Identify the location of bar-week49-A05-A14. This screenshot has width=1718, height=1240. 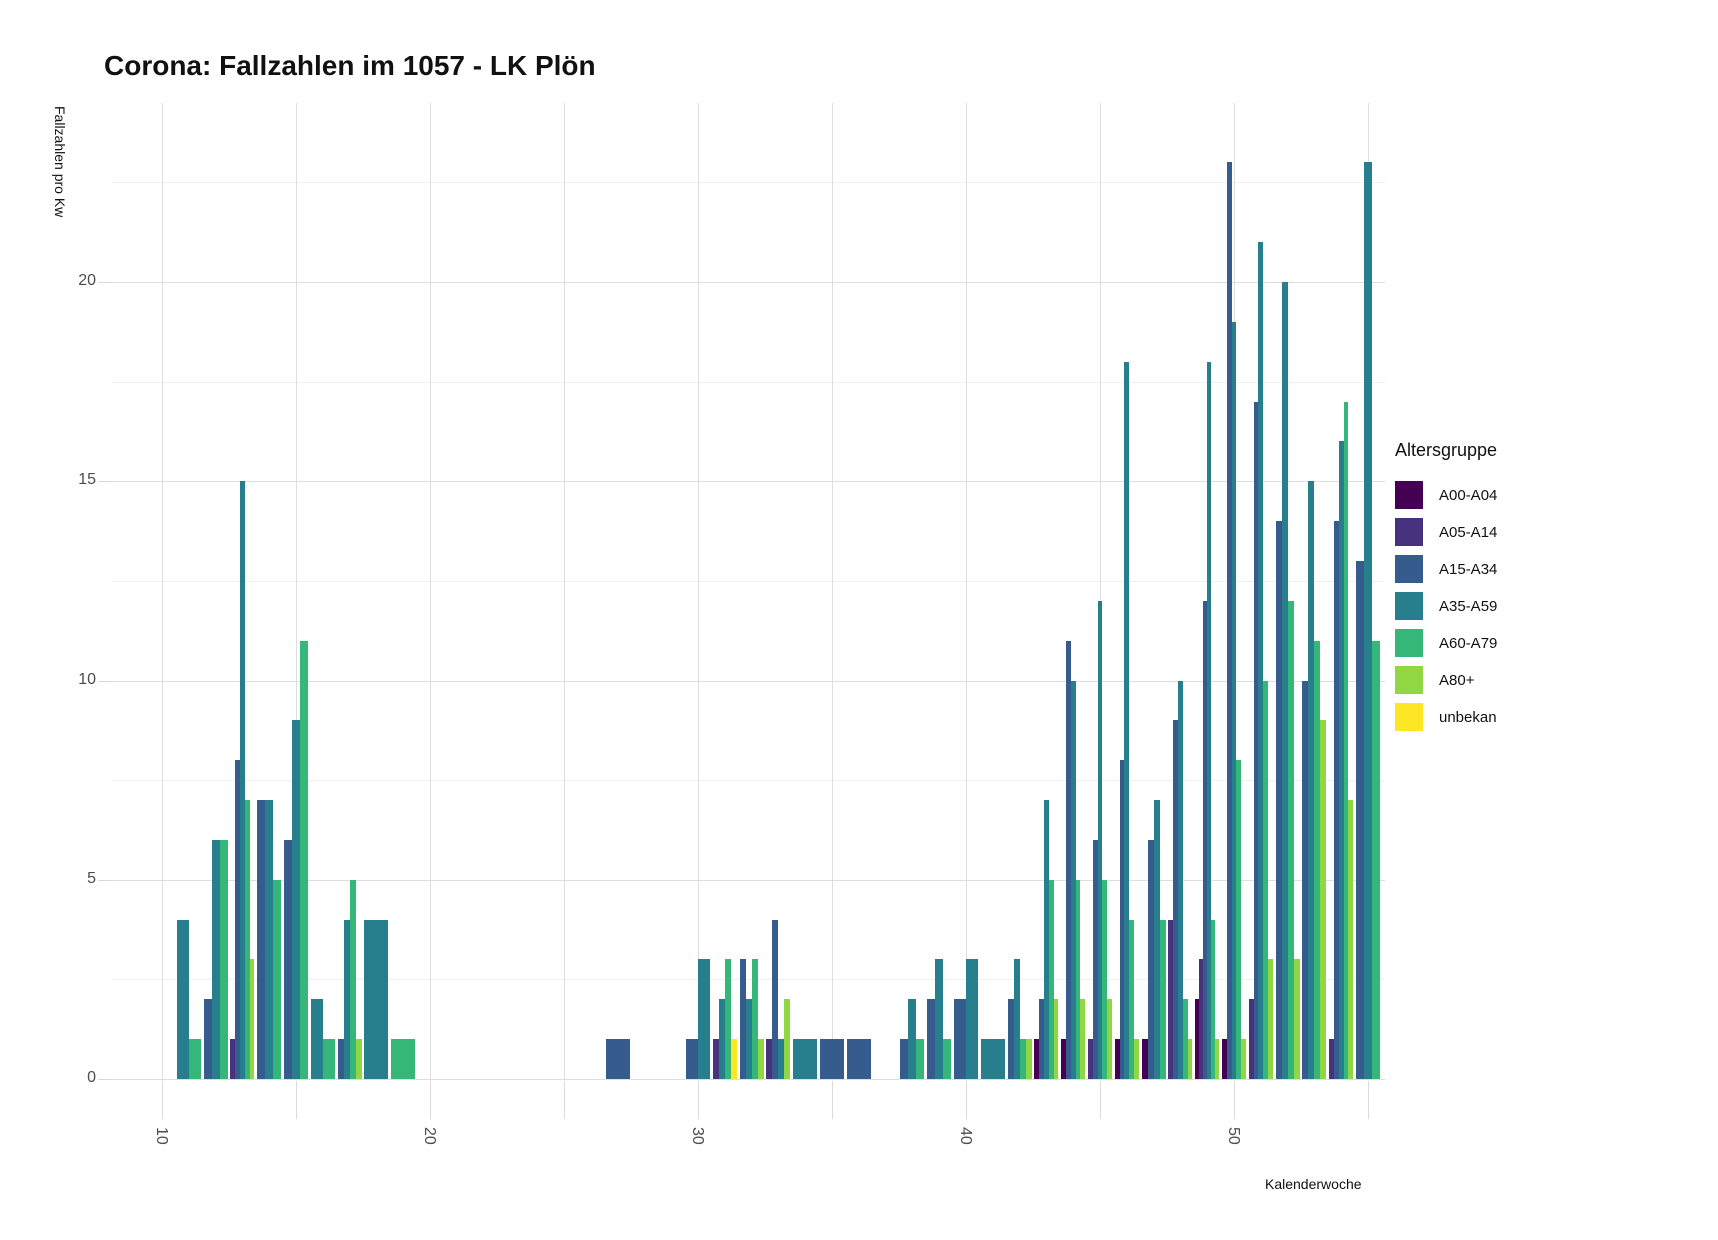
(1201, 1019).